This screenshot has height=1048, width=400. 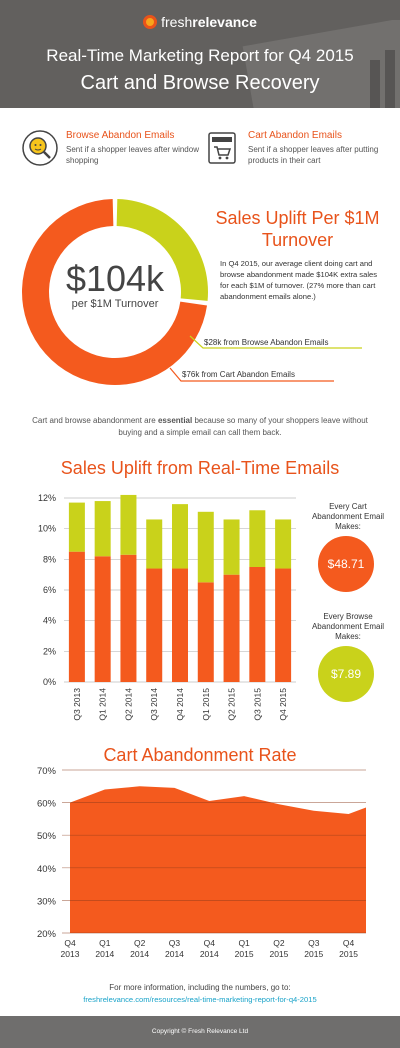 What do you see at coordinates (47, 804) in the screenshot?
I see `area-y-tick-label: 60%` at bounding box center [47, 804].